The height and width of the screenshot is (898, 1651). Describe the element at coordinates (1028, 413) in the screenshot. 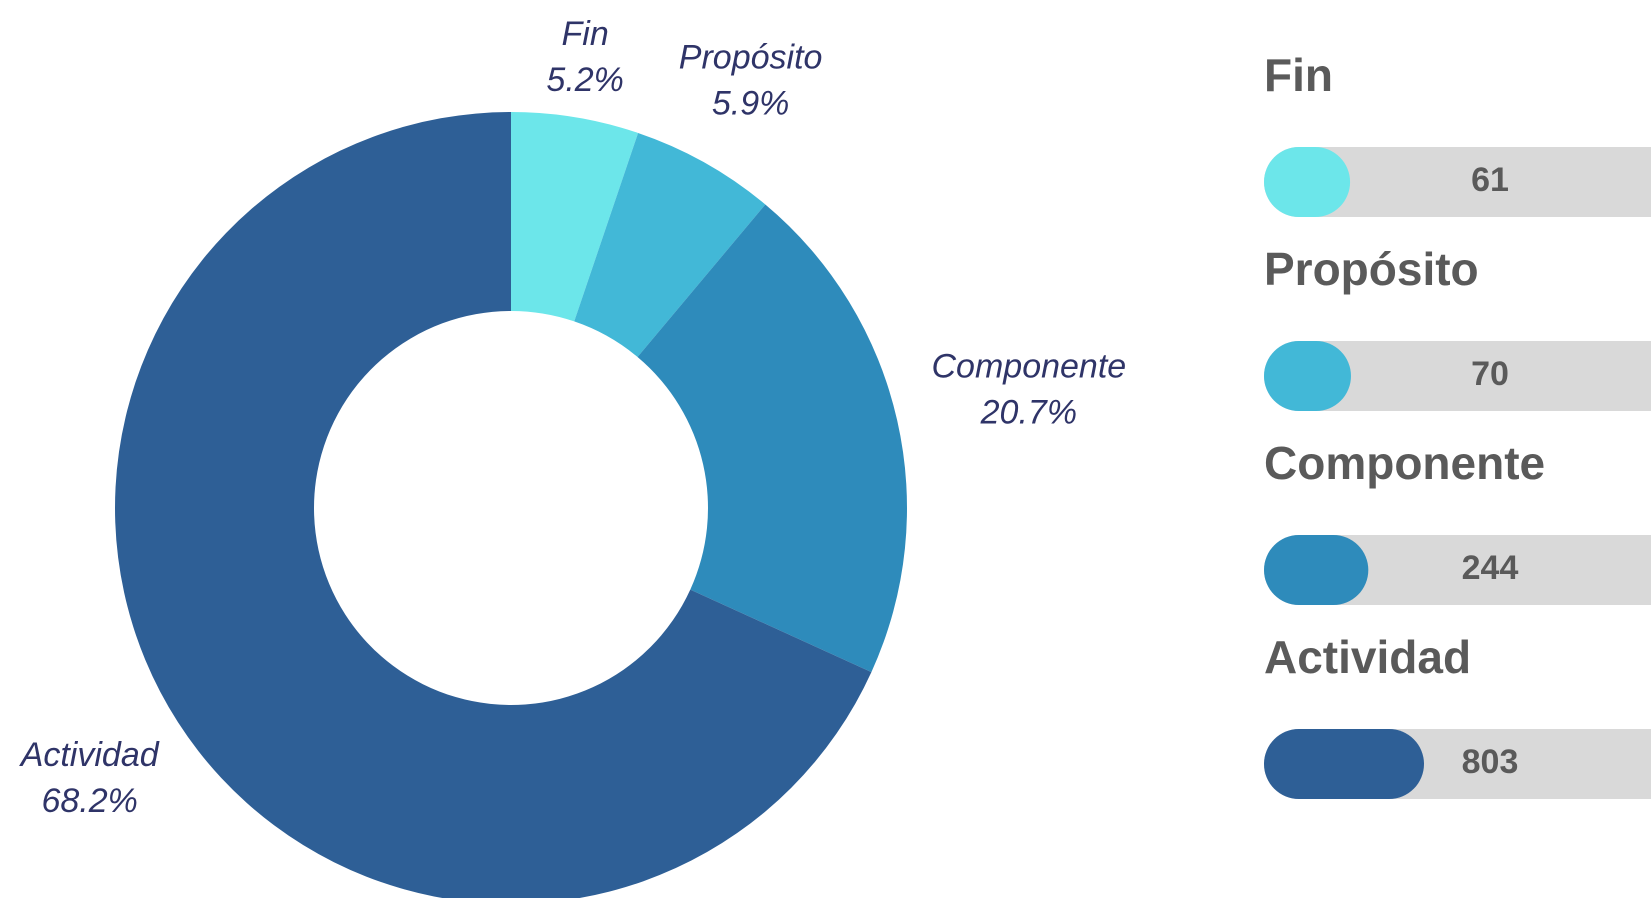

I see `slice-value-label: 20.7%` at that location.